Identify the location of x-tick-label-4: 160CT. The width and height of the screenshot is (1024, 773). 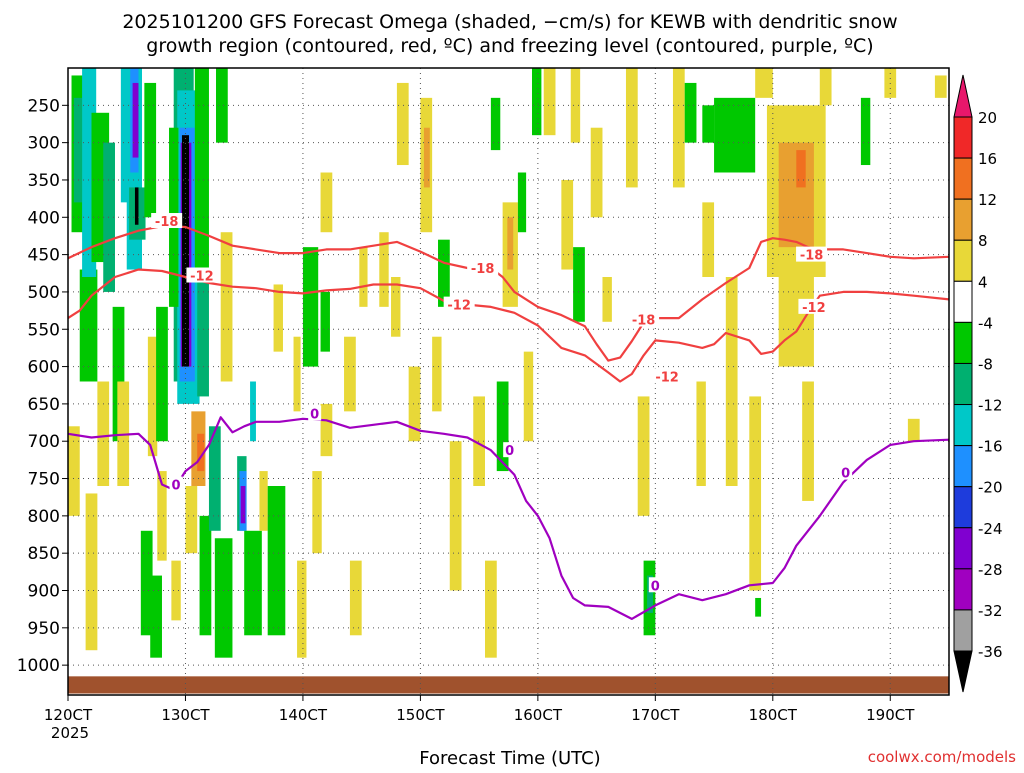
(538, 715).